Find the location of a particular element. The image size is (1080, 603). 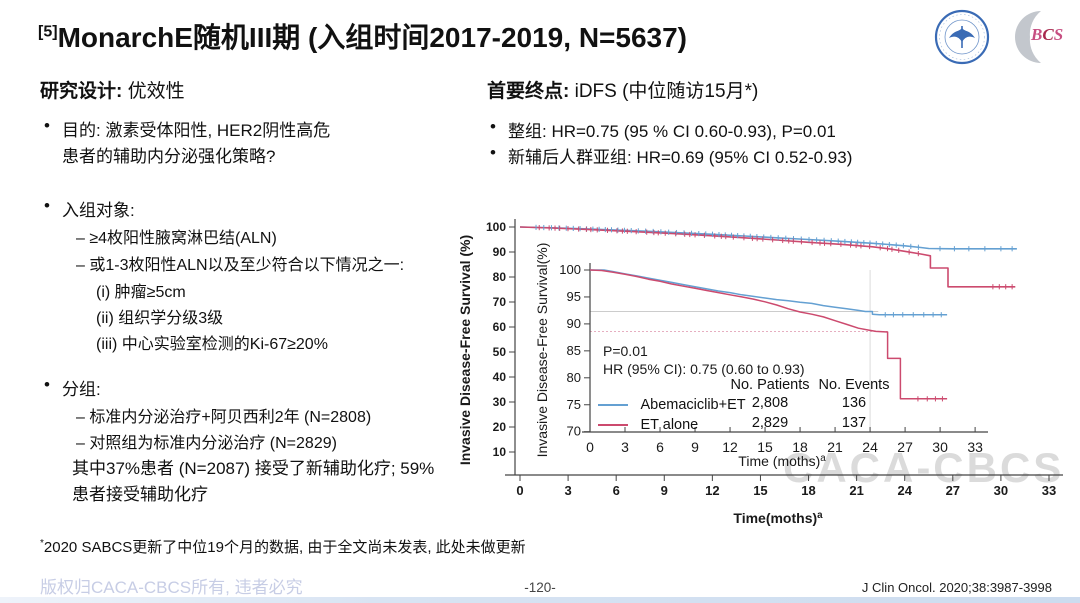

legend-row-abemaciclib: Abemaciclib+ET is located at coordinates (672, 405).